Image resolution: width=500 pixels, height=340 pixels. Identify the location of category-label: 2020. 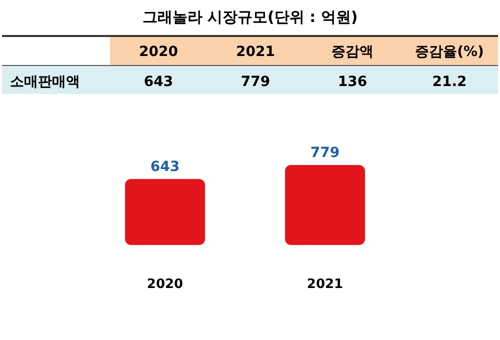
(158, 52).